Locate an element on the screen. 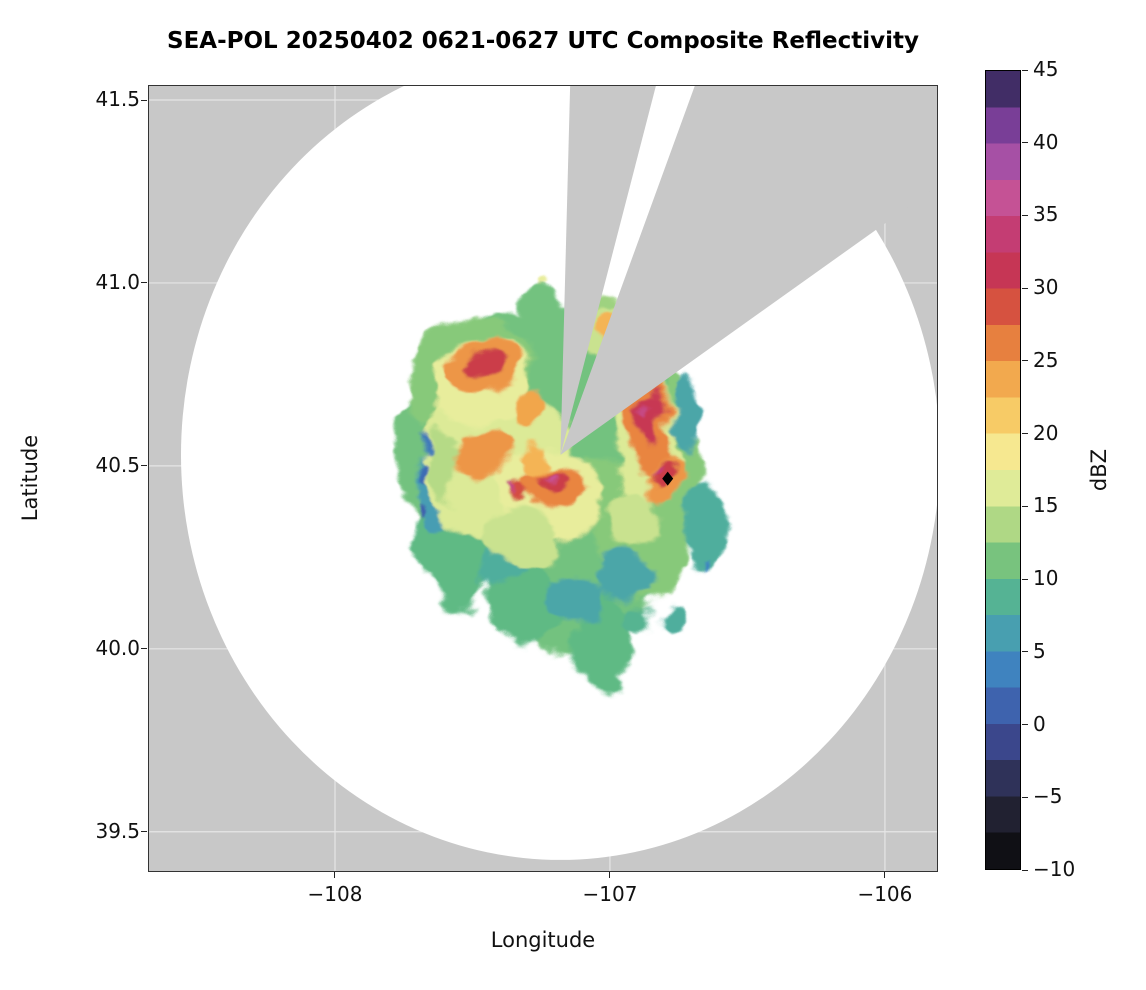  colorbar-tick-label: 15 is located at coordinates (1046, 505).